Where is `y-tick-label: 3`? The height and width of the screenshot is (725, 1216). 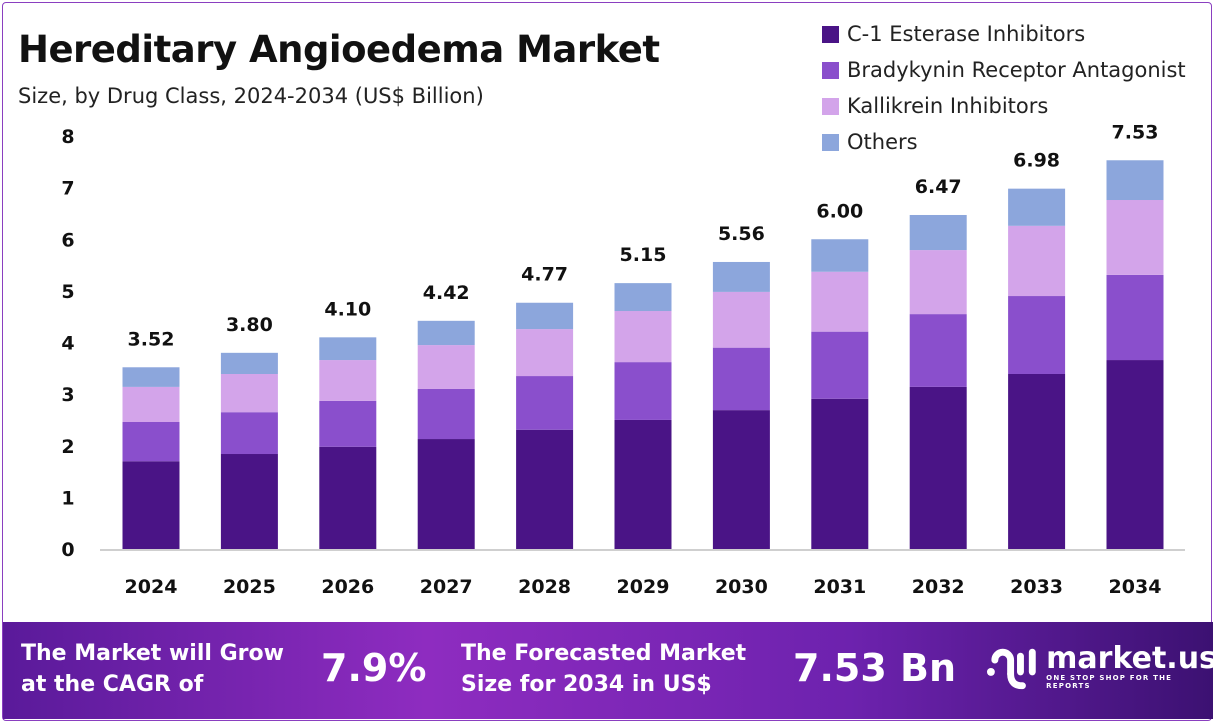 y-tick-label: 3 is located at coordinates (67, 395).